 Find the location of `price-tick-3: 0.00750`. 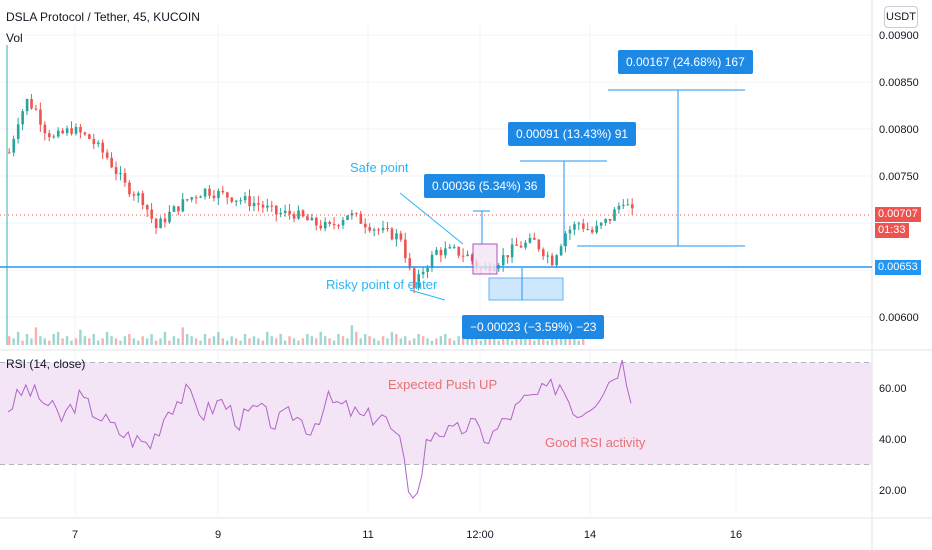

price-tick-3: 0.00750 is located at coordinates (899, 177).